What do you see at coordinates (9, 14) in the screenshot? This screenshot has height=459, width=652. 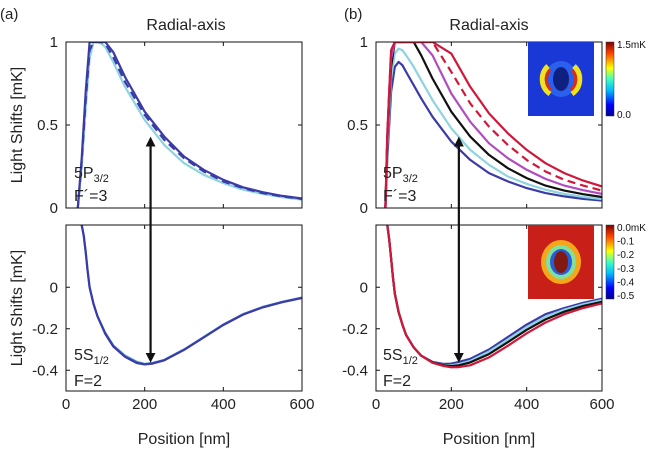 I see `panel-label-a: (a)` at bounding box center [9, 14].